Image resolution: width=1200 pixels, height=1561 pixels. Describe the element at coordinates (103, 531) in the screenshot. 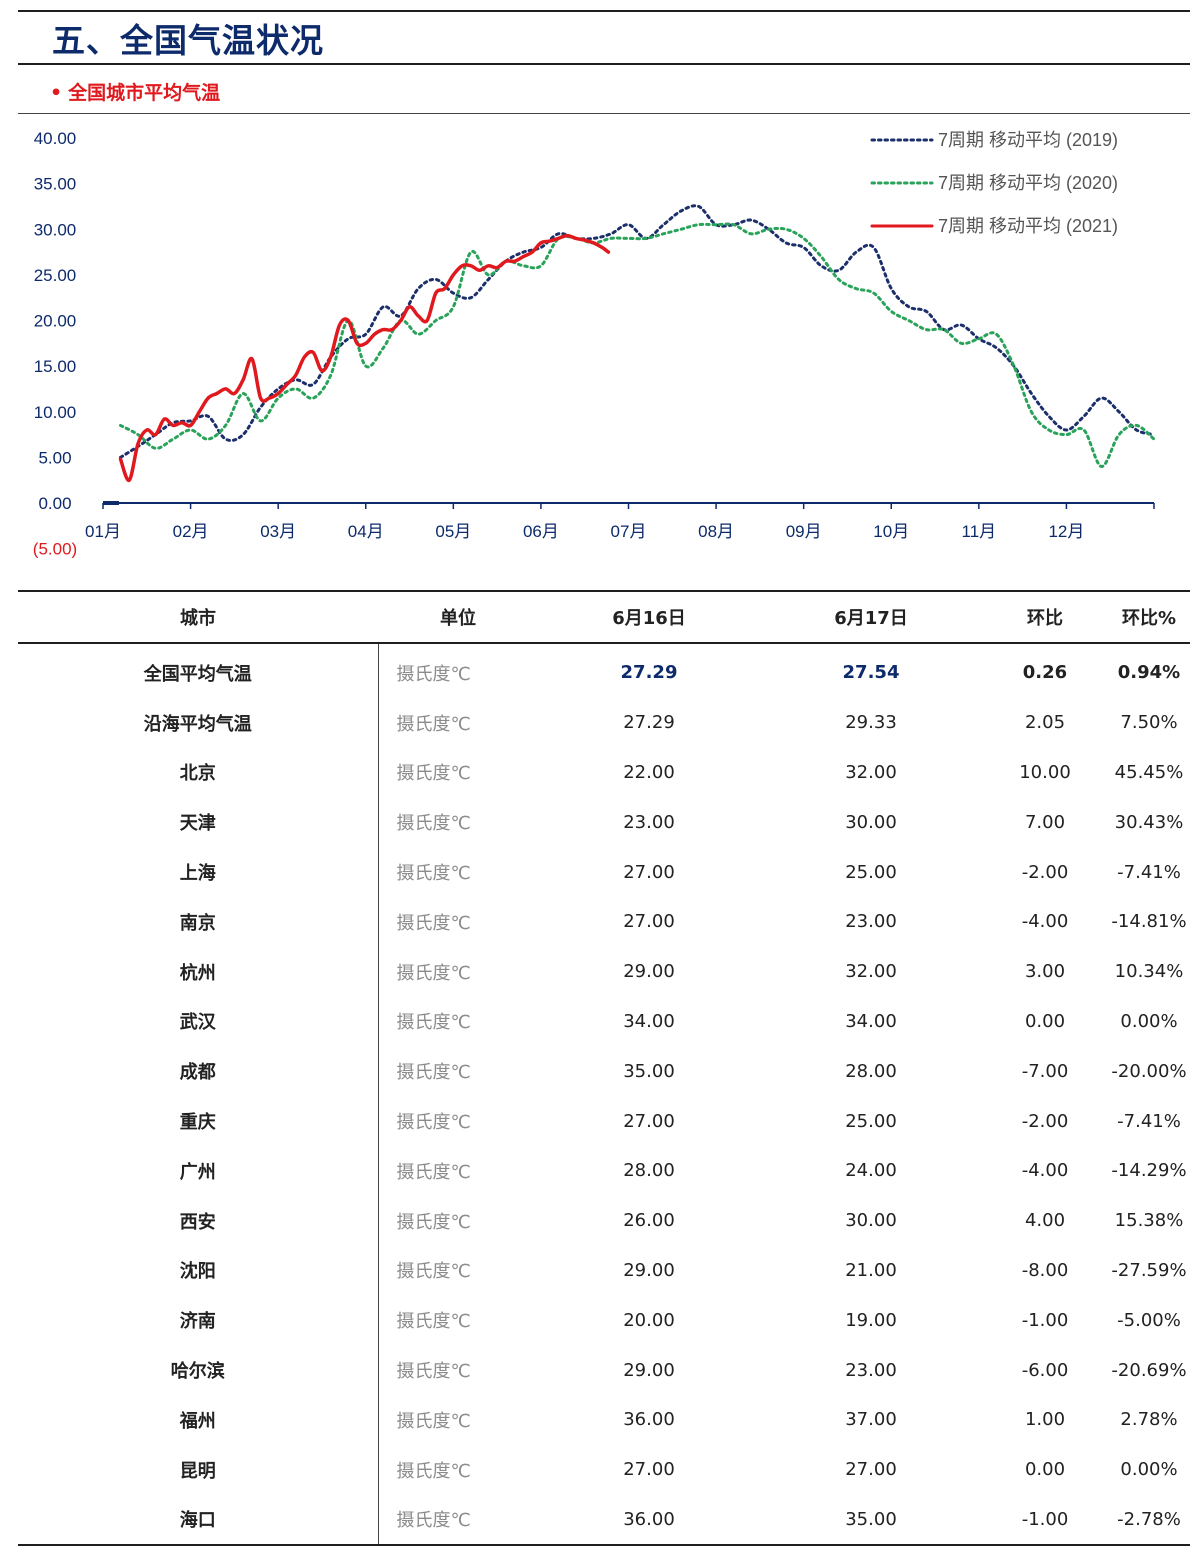

I see `x-tick-label: 01月` at that location.